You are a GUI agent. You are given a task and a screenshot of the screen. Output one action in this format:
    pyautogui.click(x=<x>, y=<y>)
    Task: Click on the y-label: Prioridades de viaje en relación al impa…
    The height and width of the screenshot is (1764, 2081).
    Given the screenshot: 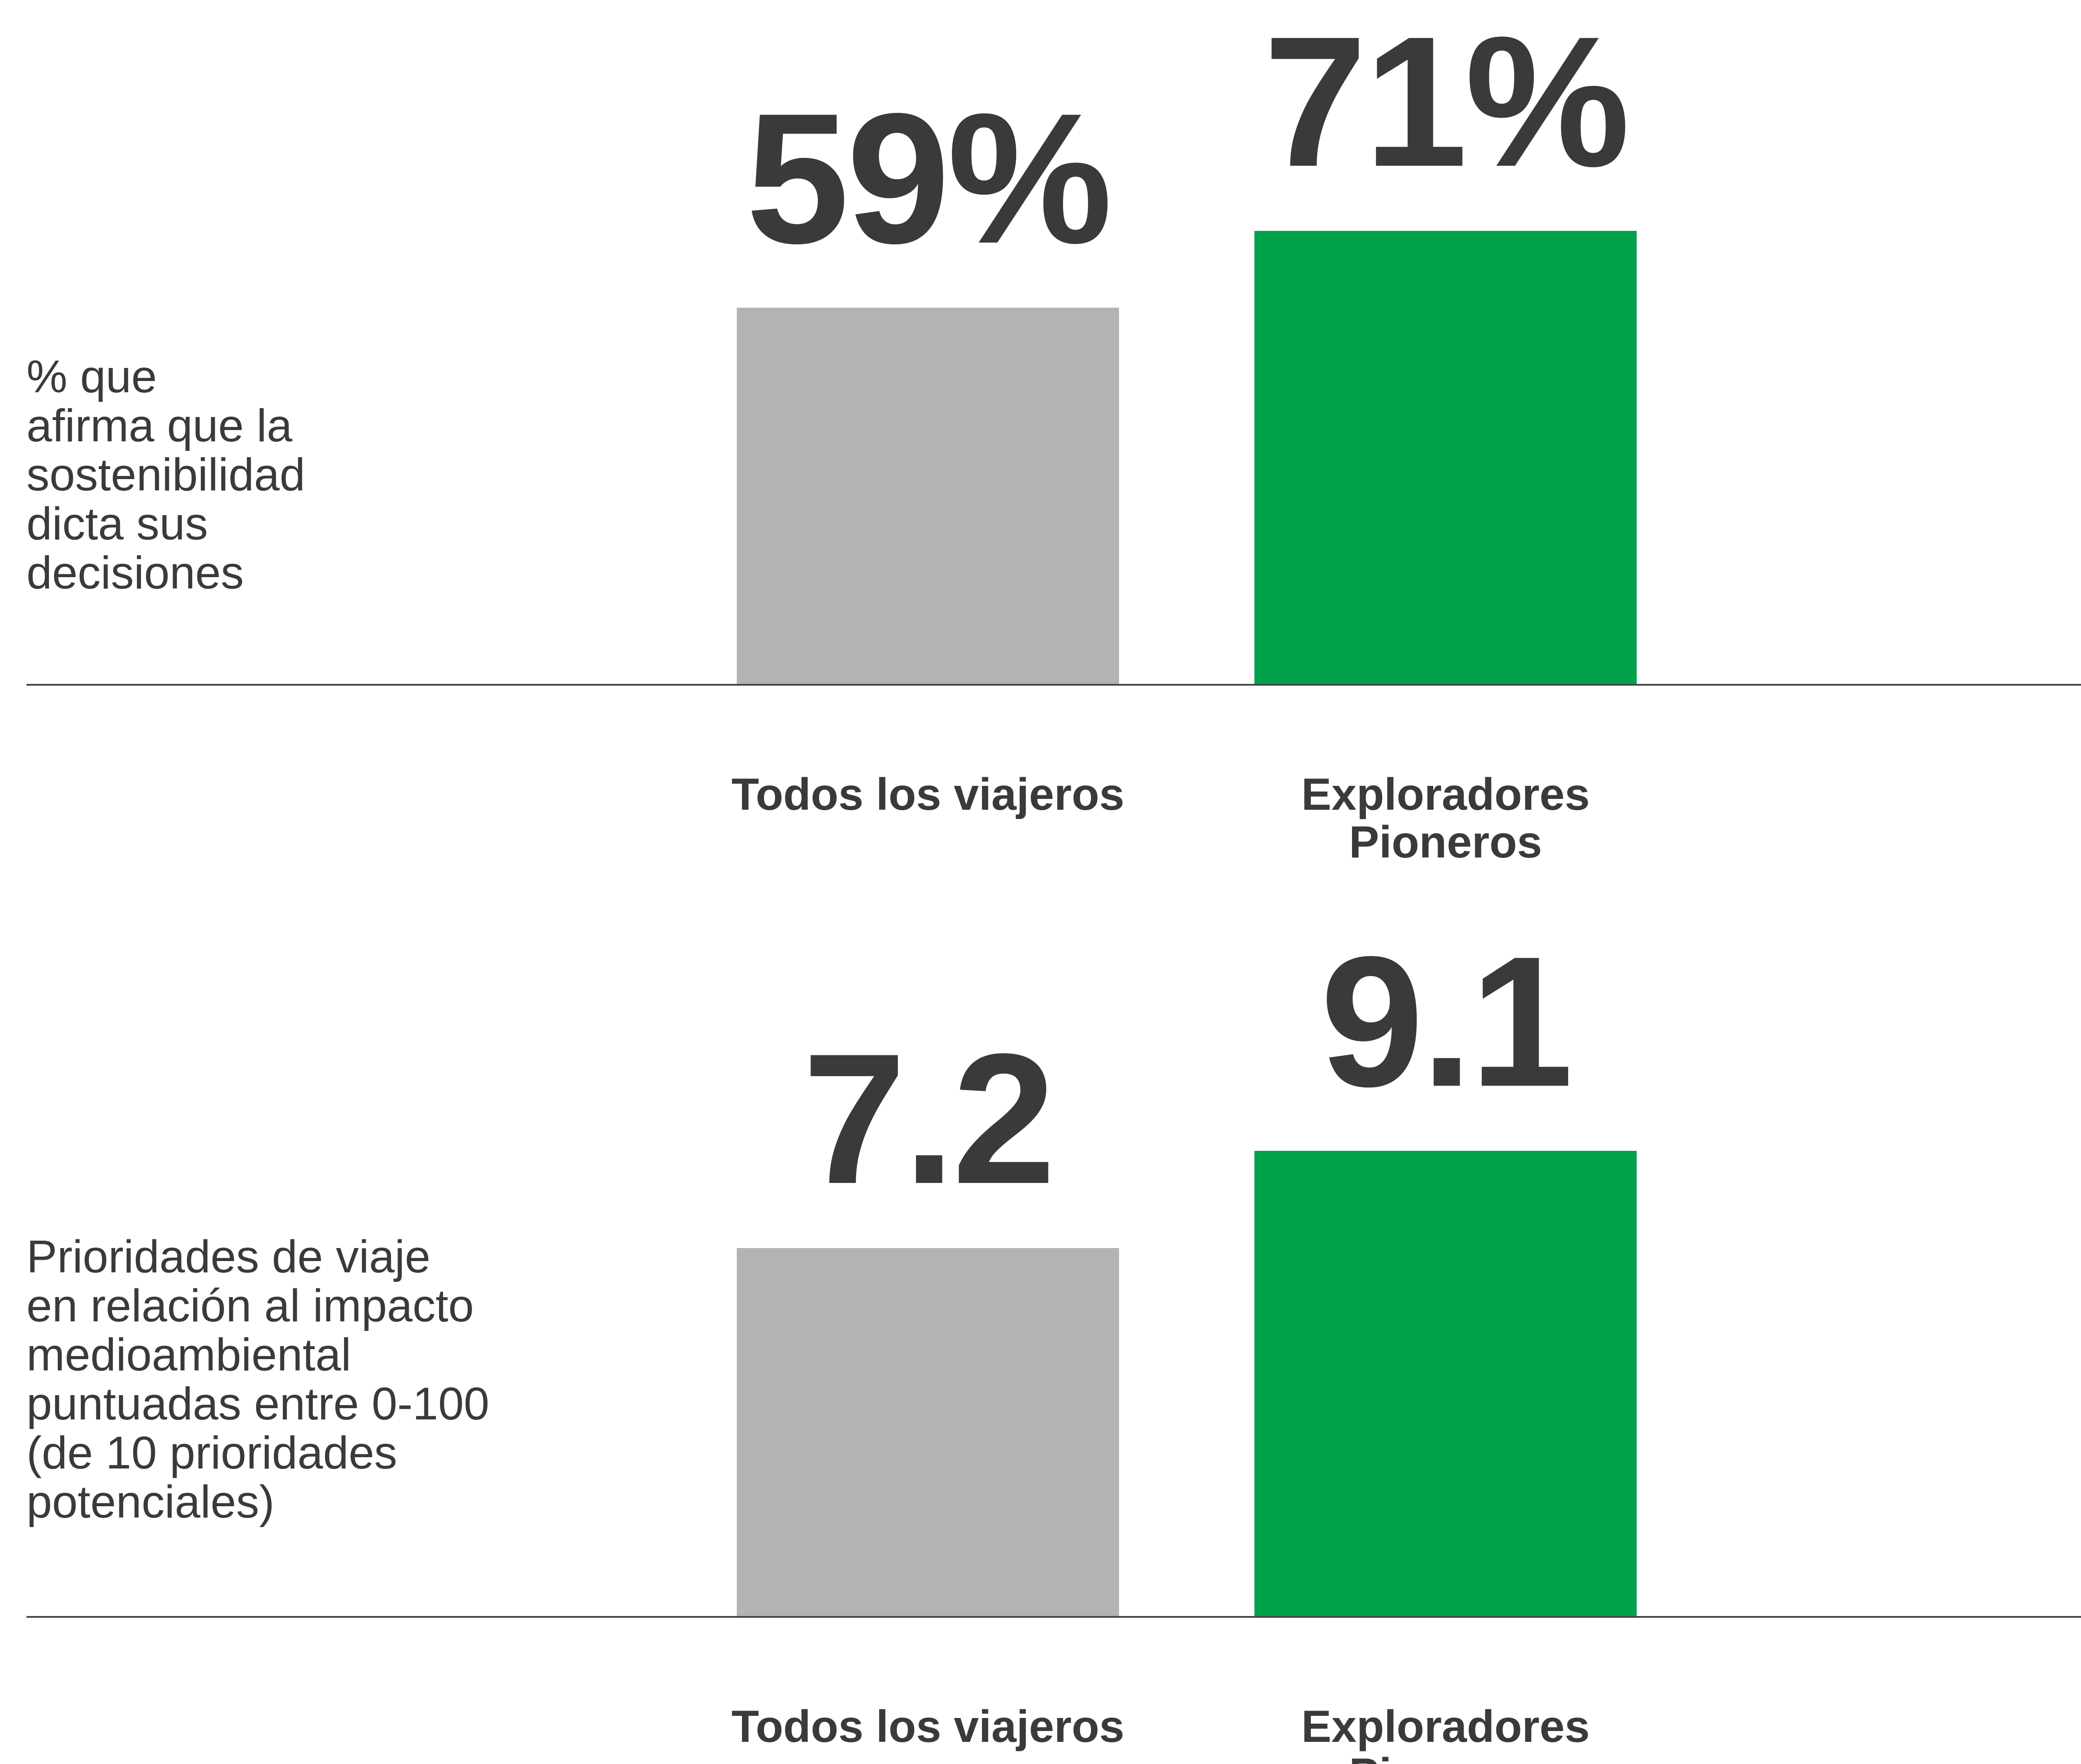 What is the action you would take?
    pyautogui.click(x=257, y=1379)
    